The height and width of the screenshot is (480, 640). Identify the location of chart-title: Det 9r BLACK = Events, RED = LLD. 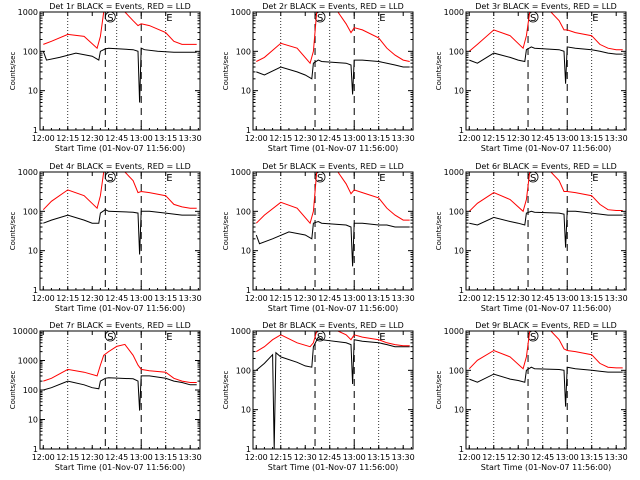
(546, 325).